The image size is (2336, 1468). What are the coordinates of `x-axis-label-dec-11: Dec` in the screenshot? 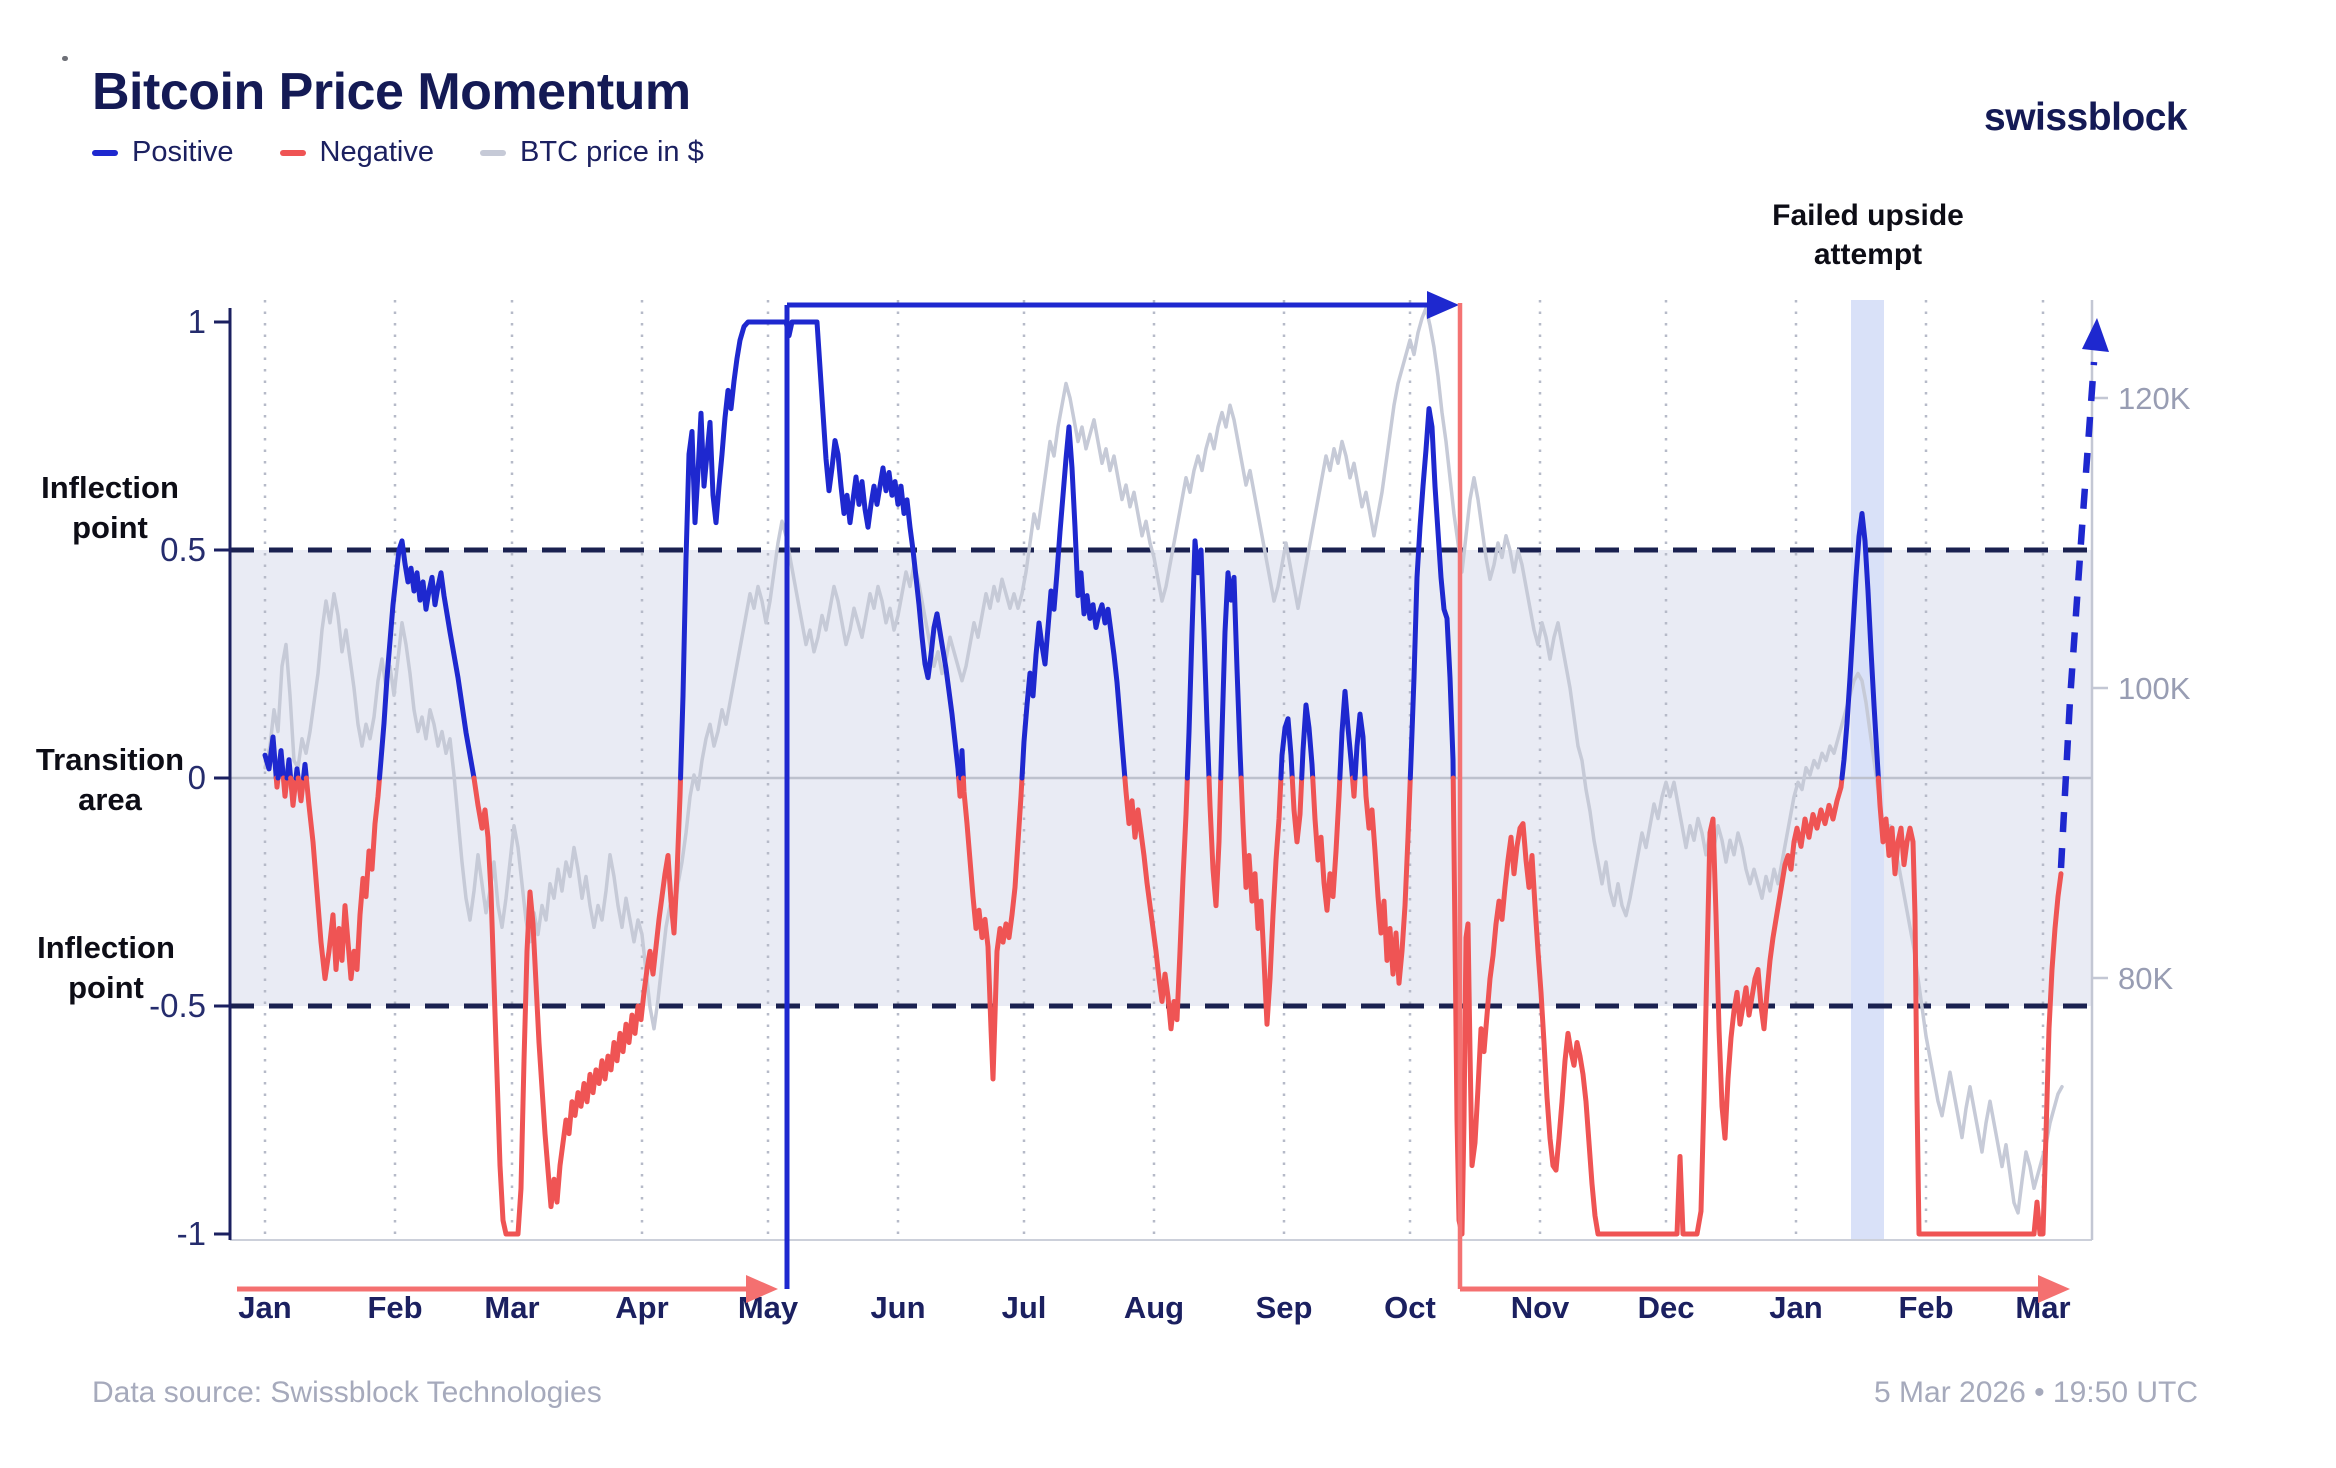 It's located at (1666, 1307).